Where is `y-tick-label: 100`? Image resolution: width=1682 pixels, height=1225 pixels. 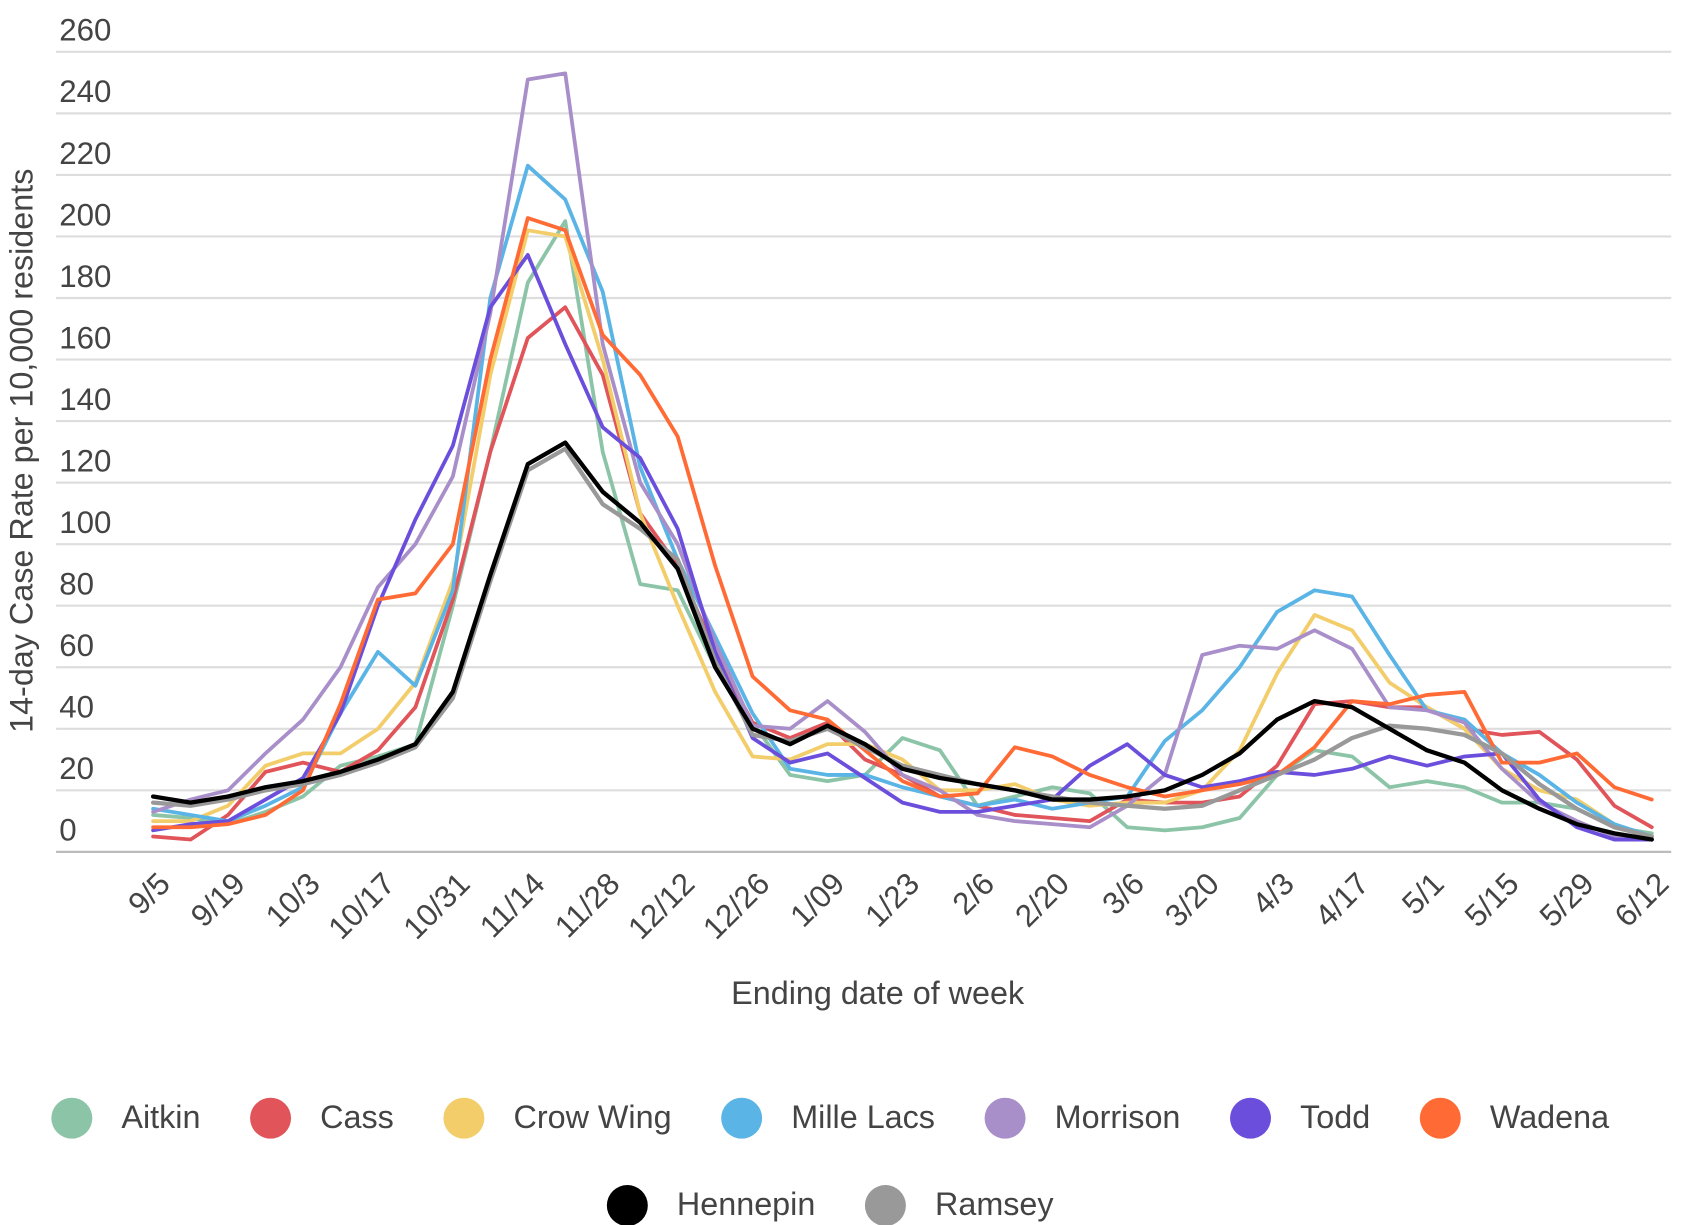
y-tick-label: 100 is located at coordinates (85, 522).